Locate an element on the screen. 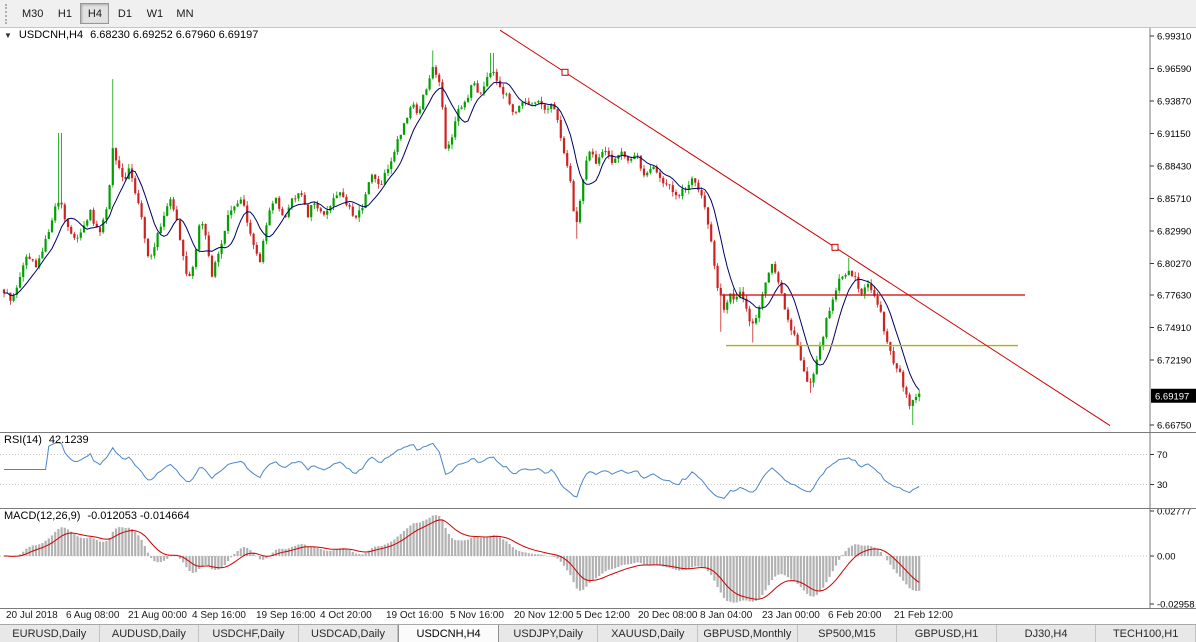  price-tick-label: 6.66750 is located at coordinates (1174, 426).